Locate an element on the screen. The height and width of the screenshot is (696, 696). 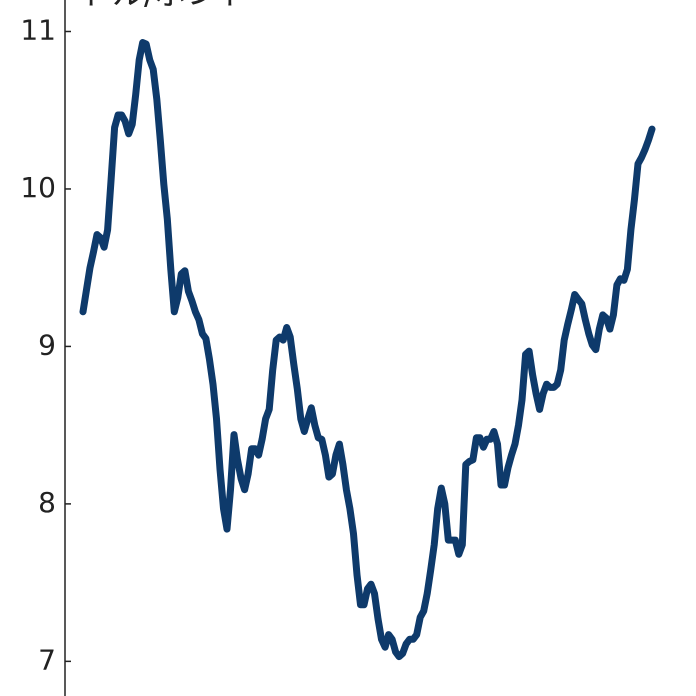
y-tick-label: 10 is located at coordinates (38, 187).